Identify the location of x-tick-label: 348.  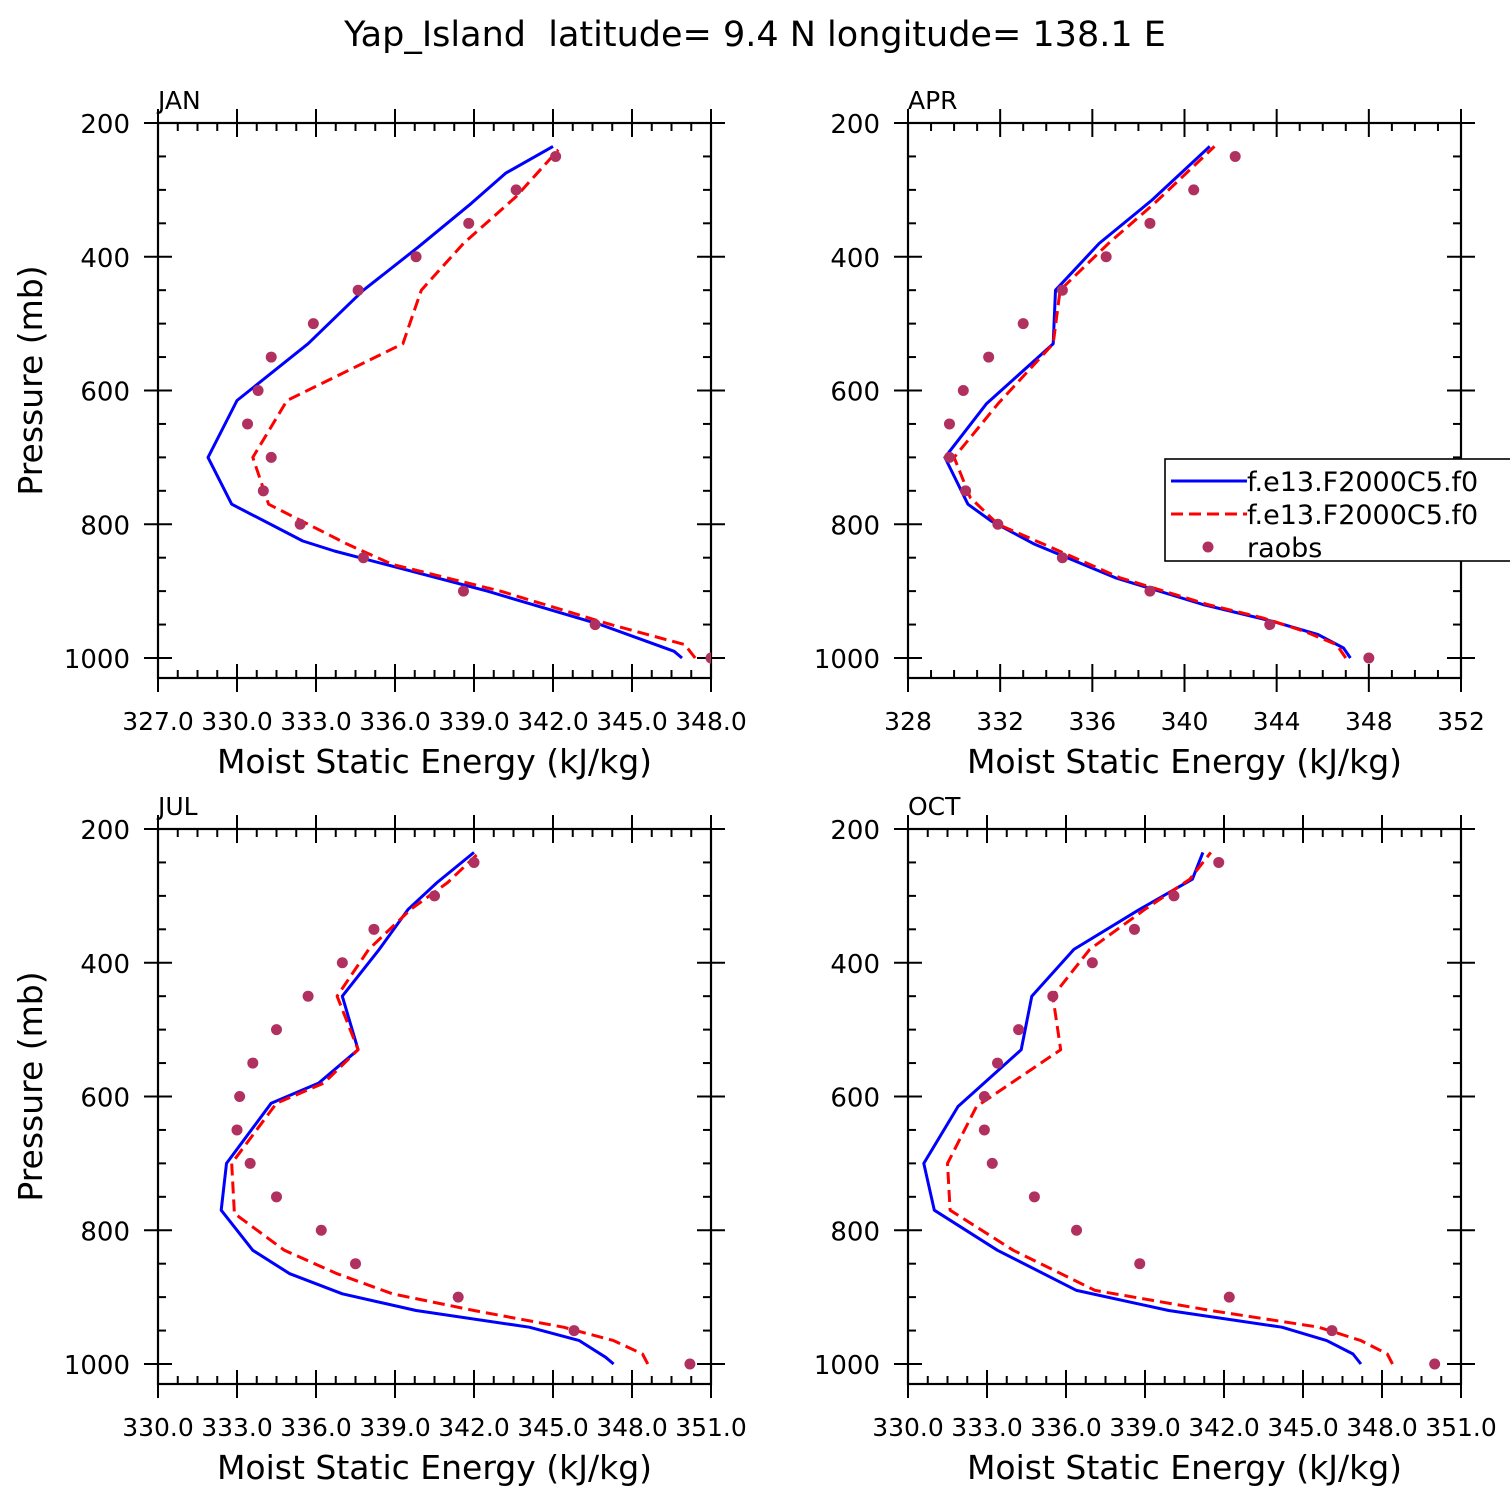
(1369, 721).